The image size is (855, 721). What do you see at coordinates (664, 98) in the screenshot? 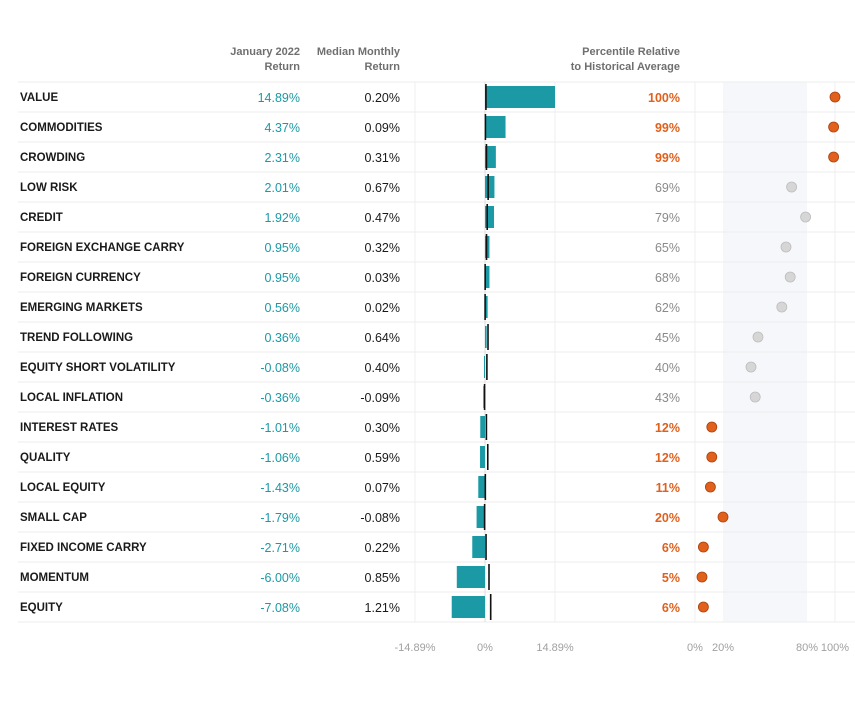
I see `percentile-value: 100%` at bounding box center [664, 98].